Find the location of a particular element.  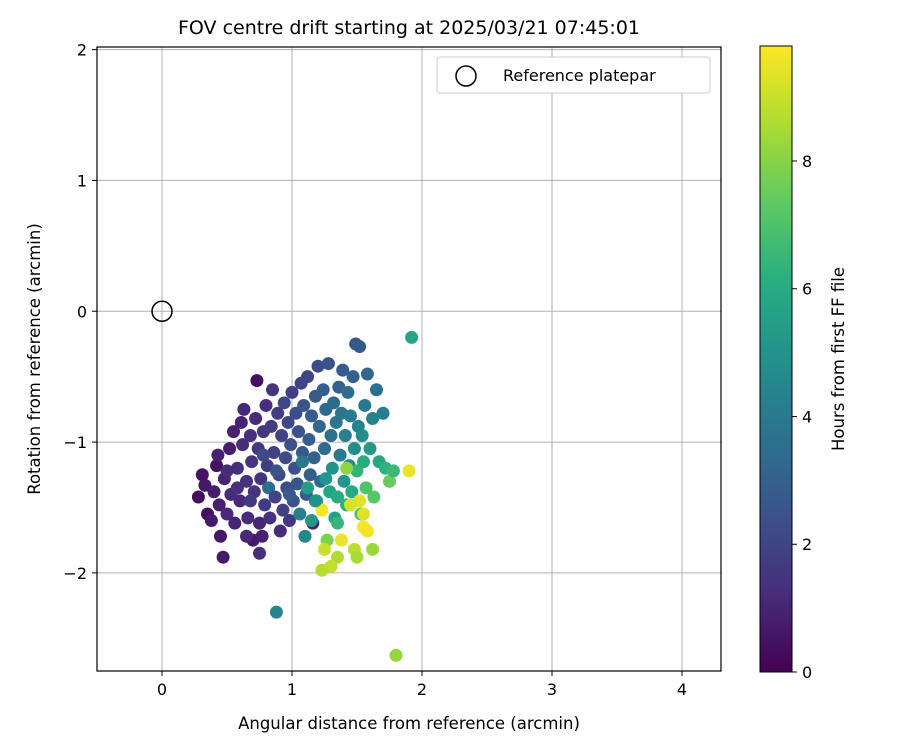

x-tick-label: 0 is located at coordinates (162, 689).